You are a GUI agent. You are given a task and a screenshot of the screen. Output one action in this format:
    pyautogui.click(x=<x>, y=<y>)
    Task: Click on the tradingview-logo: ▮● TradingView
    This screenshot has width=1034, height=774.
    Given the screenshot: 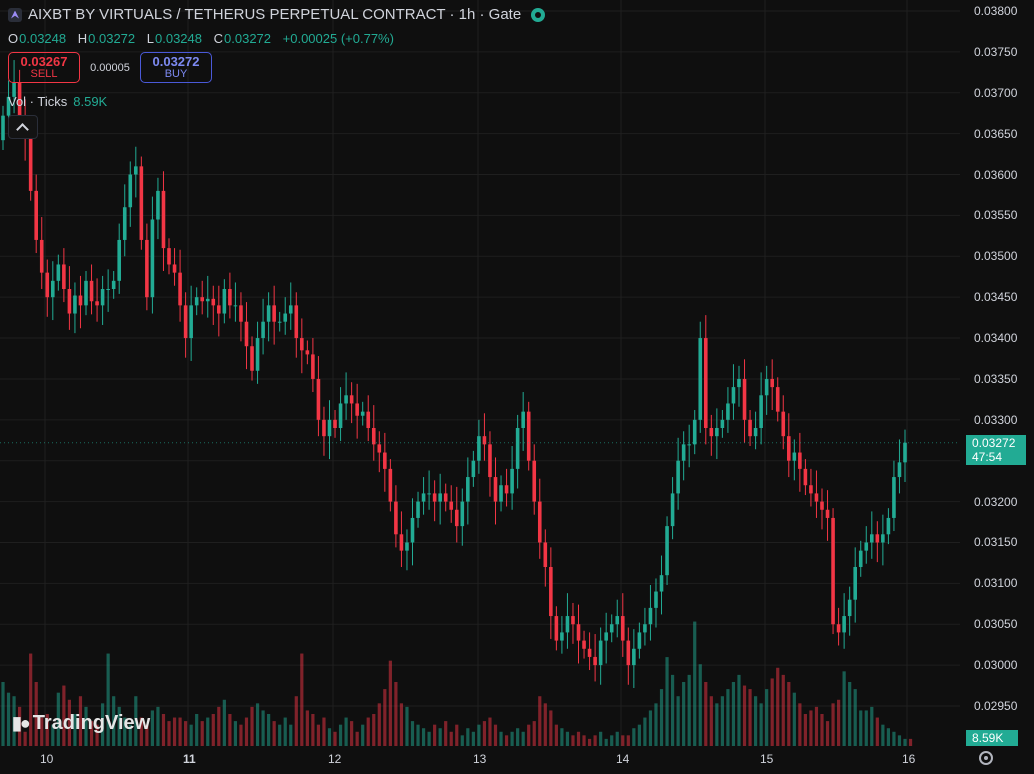 What is the action you would take?
    pyautogui.click(x=81, y=723)
    